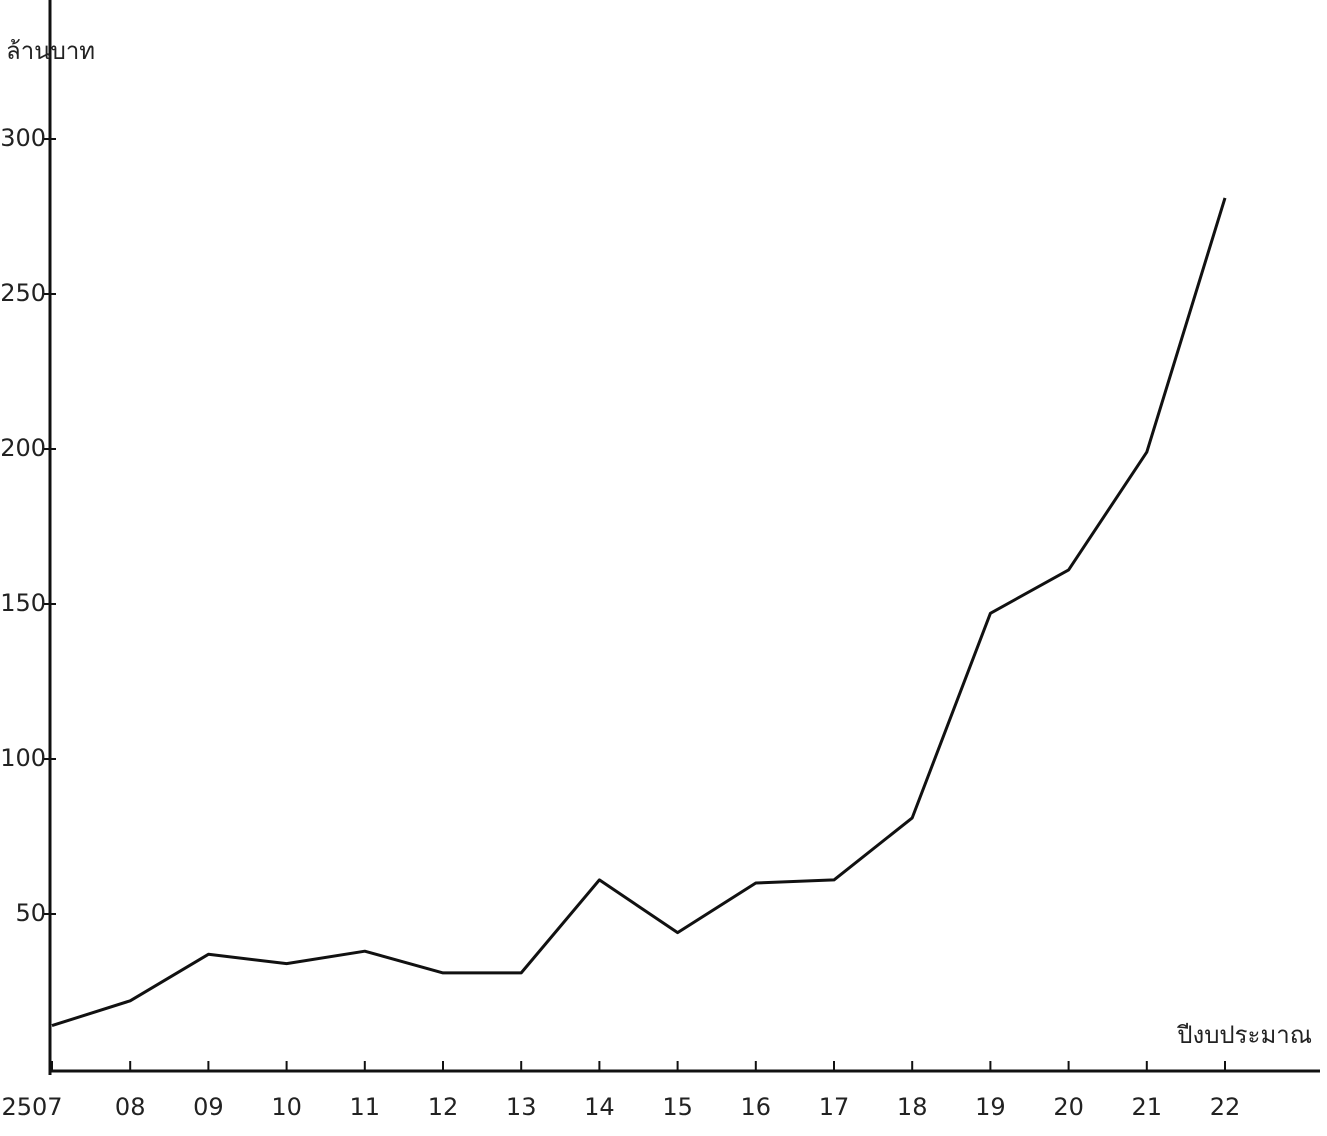 The image size is (1327, 1136). Describe the element at coordinates (365, 1107) in the screenshot. I see `x-tick-label: 11` at that location.